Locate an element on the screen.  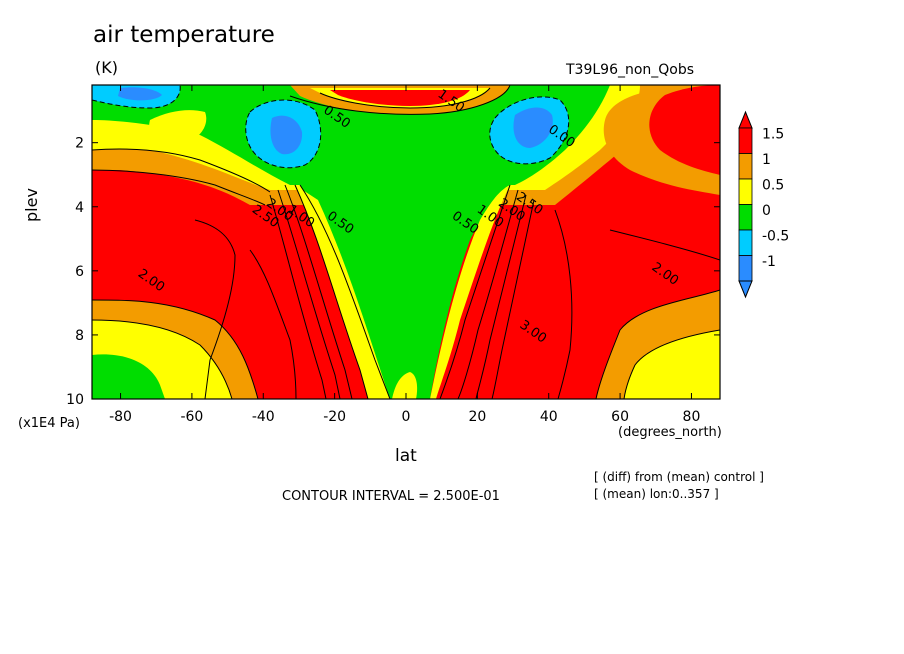
y-axis-units: (x1E4 Pa) is located at coordinates (49, 423).